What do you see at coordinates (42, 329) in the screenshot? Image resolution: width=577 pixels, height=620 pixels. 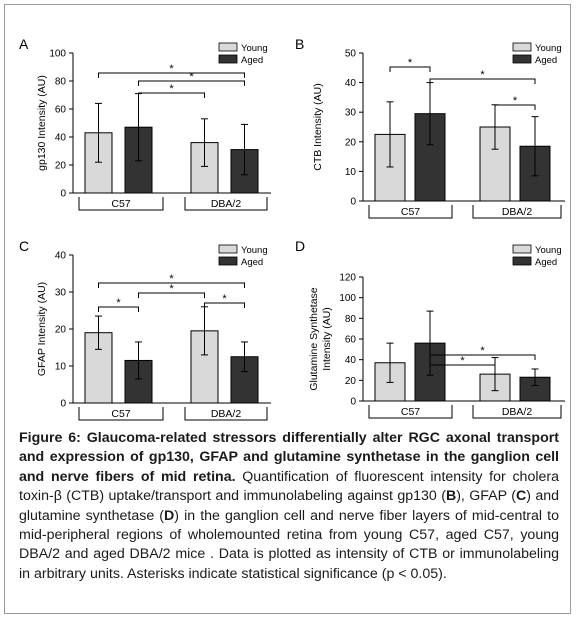 I see `y-axis-title: GFAP Intensity (AU)` at bounding box center [42, 329].